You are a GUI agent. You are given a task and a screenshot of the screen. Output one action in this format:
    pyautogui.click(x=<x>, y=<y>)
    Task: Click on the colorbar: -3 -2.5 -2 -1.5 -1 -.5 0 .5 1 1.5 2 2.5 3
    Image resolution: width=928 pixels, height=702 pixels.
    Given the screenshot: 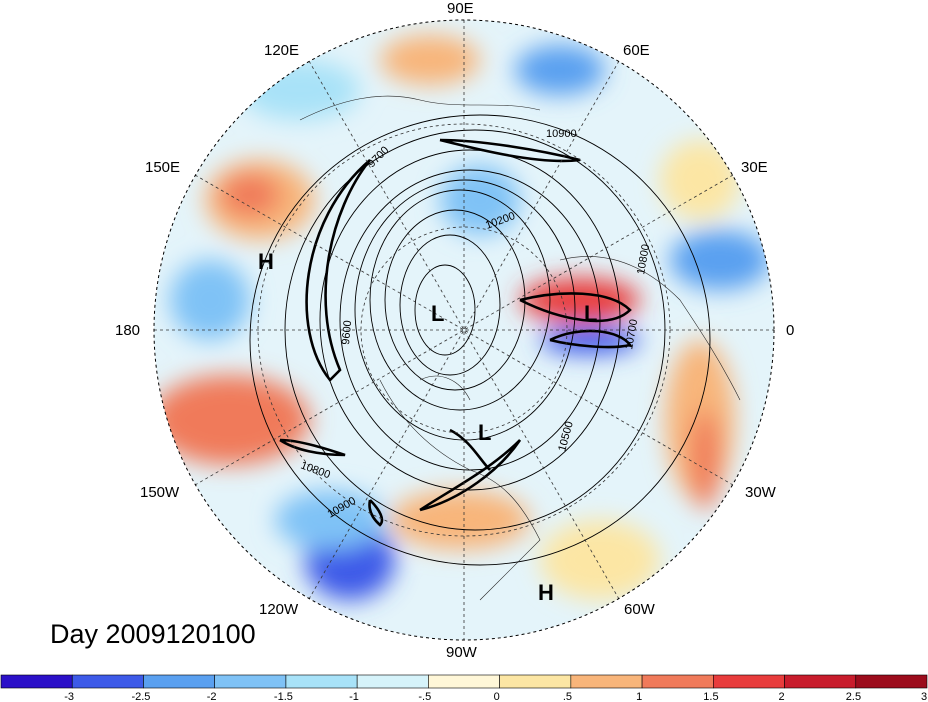 What is the action you would take?
    pyautogui.click(x=464, y=688)
    